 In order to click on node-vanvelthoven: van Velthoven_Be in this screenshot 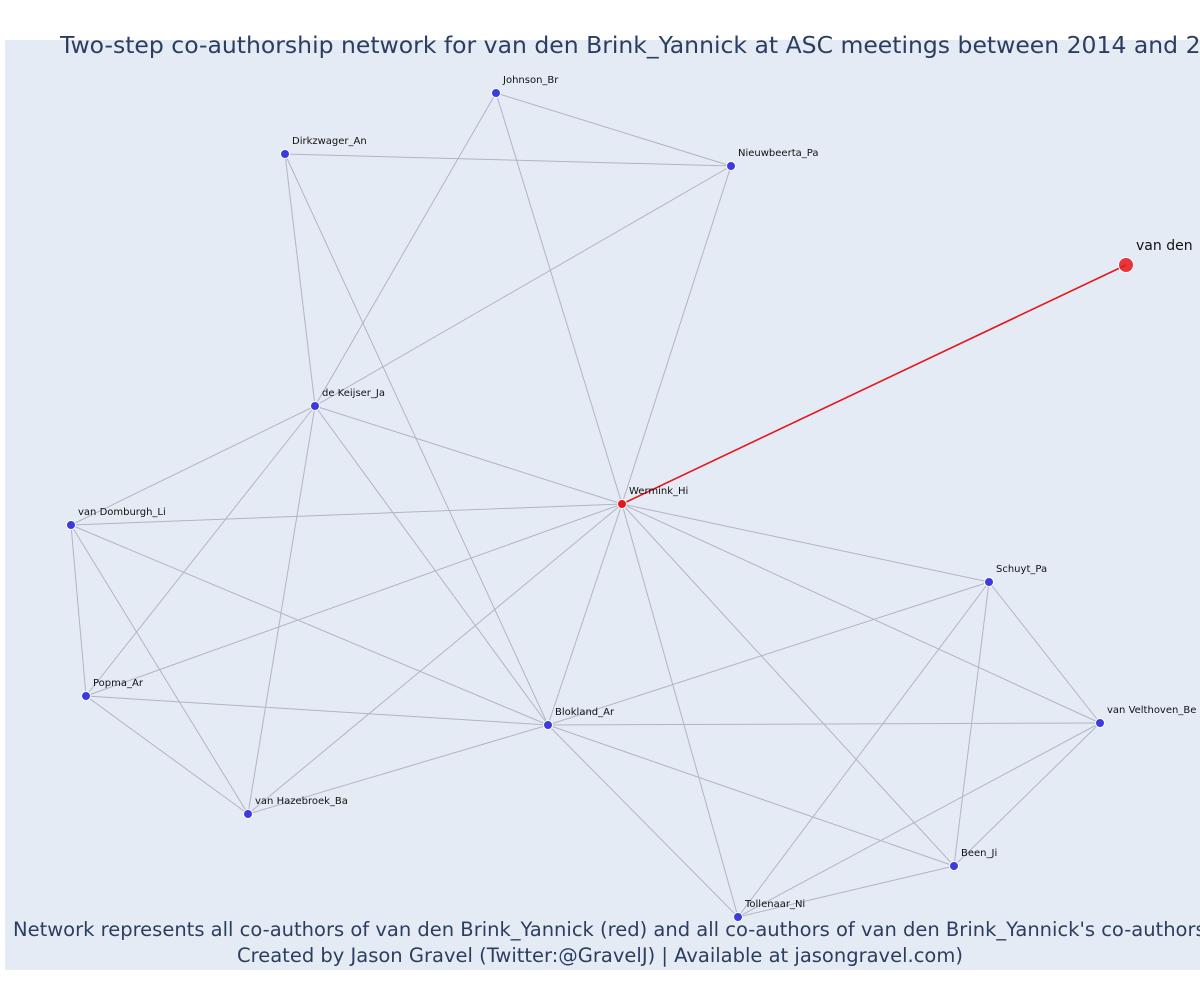, I will do `click(1146, 716)`.